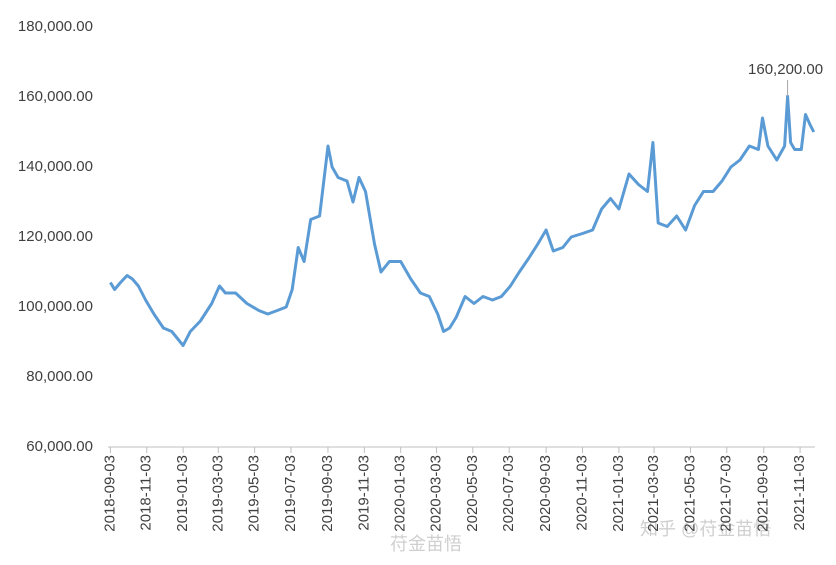  What do you see at coordinates (689, 493) in the screenshot?
I see `x-tick-label: 2021-05-03` at bounding box center [689, 493].